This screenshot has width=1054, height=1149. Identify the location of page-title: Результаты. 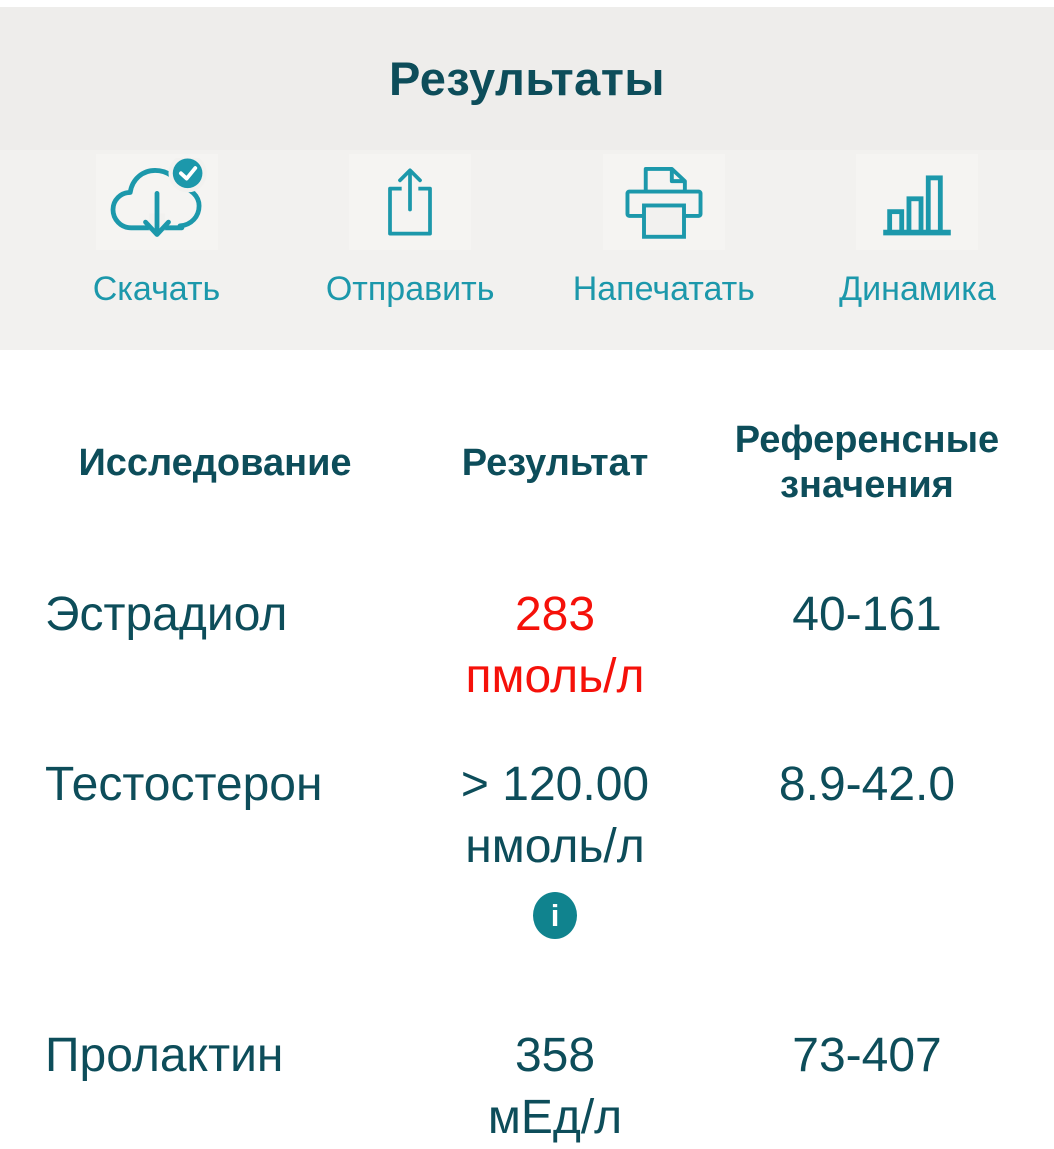
(527, 78).